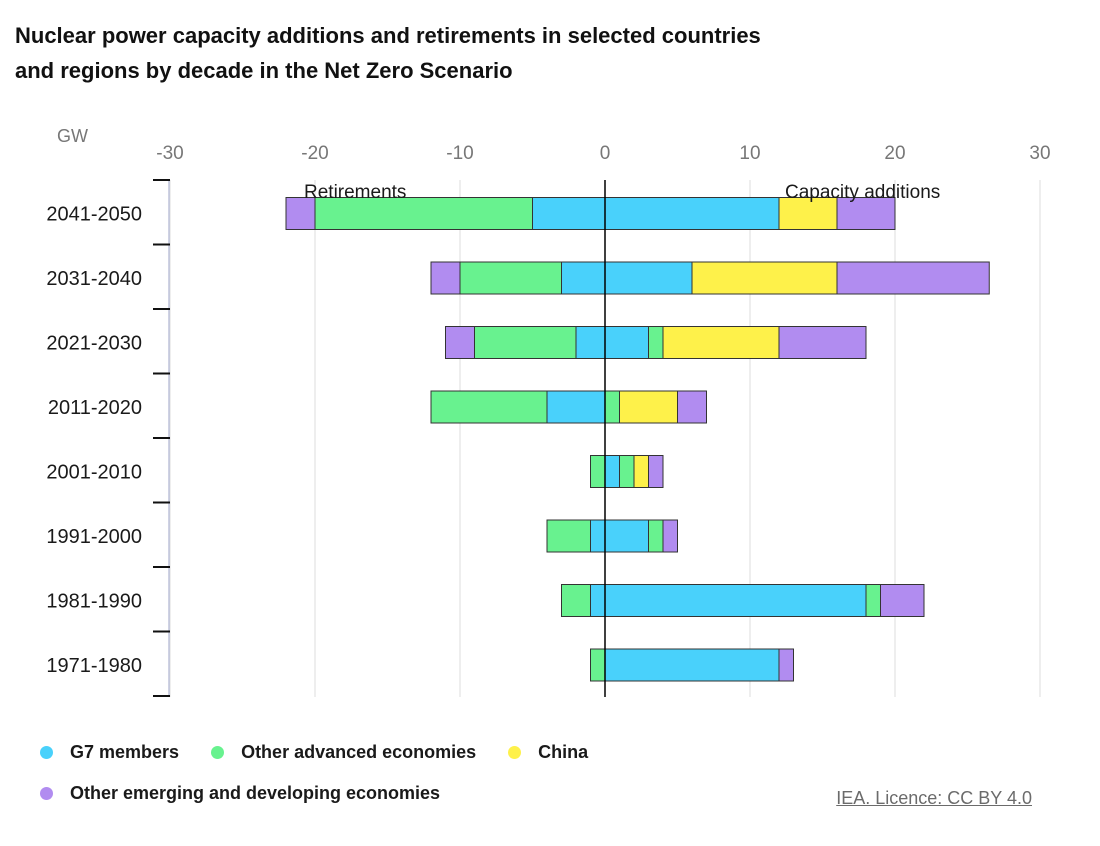 Image resolution: width=1100 pixels, height=846 pixels. I want to click on legend-label-emerging: Other emerging and developing economies, so click(255, 792).